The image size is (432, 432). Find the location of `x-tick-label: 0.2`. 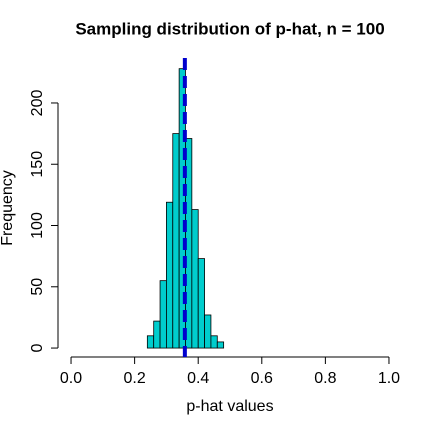

x-tick-label: 0.2 is located at coordinates (134, 378).